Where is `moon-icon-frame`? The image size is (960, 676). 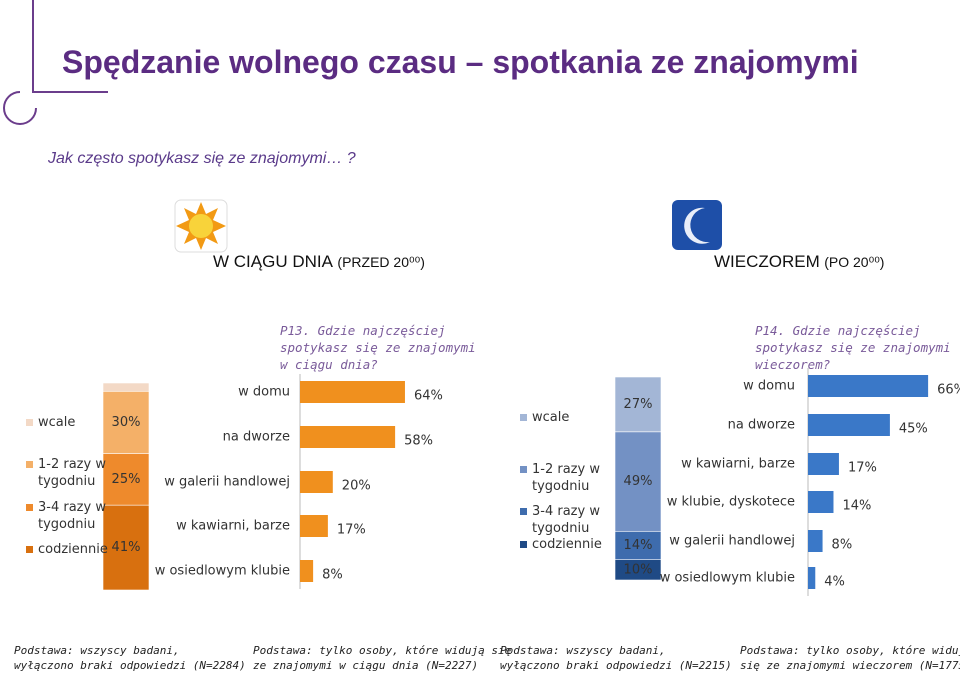 moon-icon-frame is located at coordinates (697, 225).